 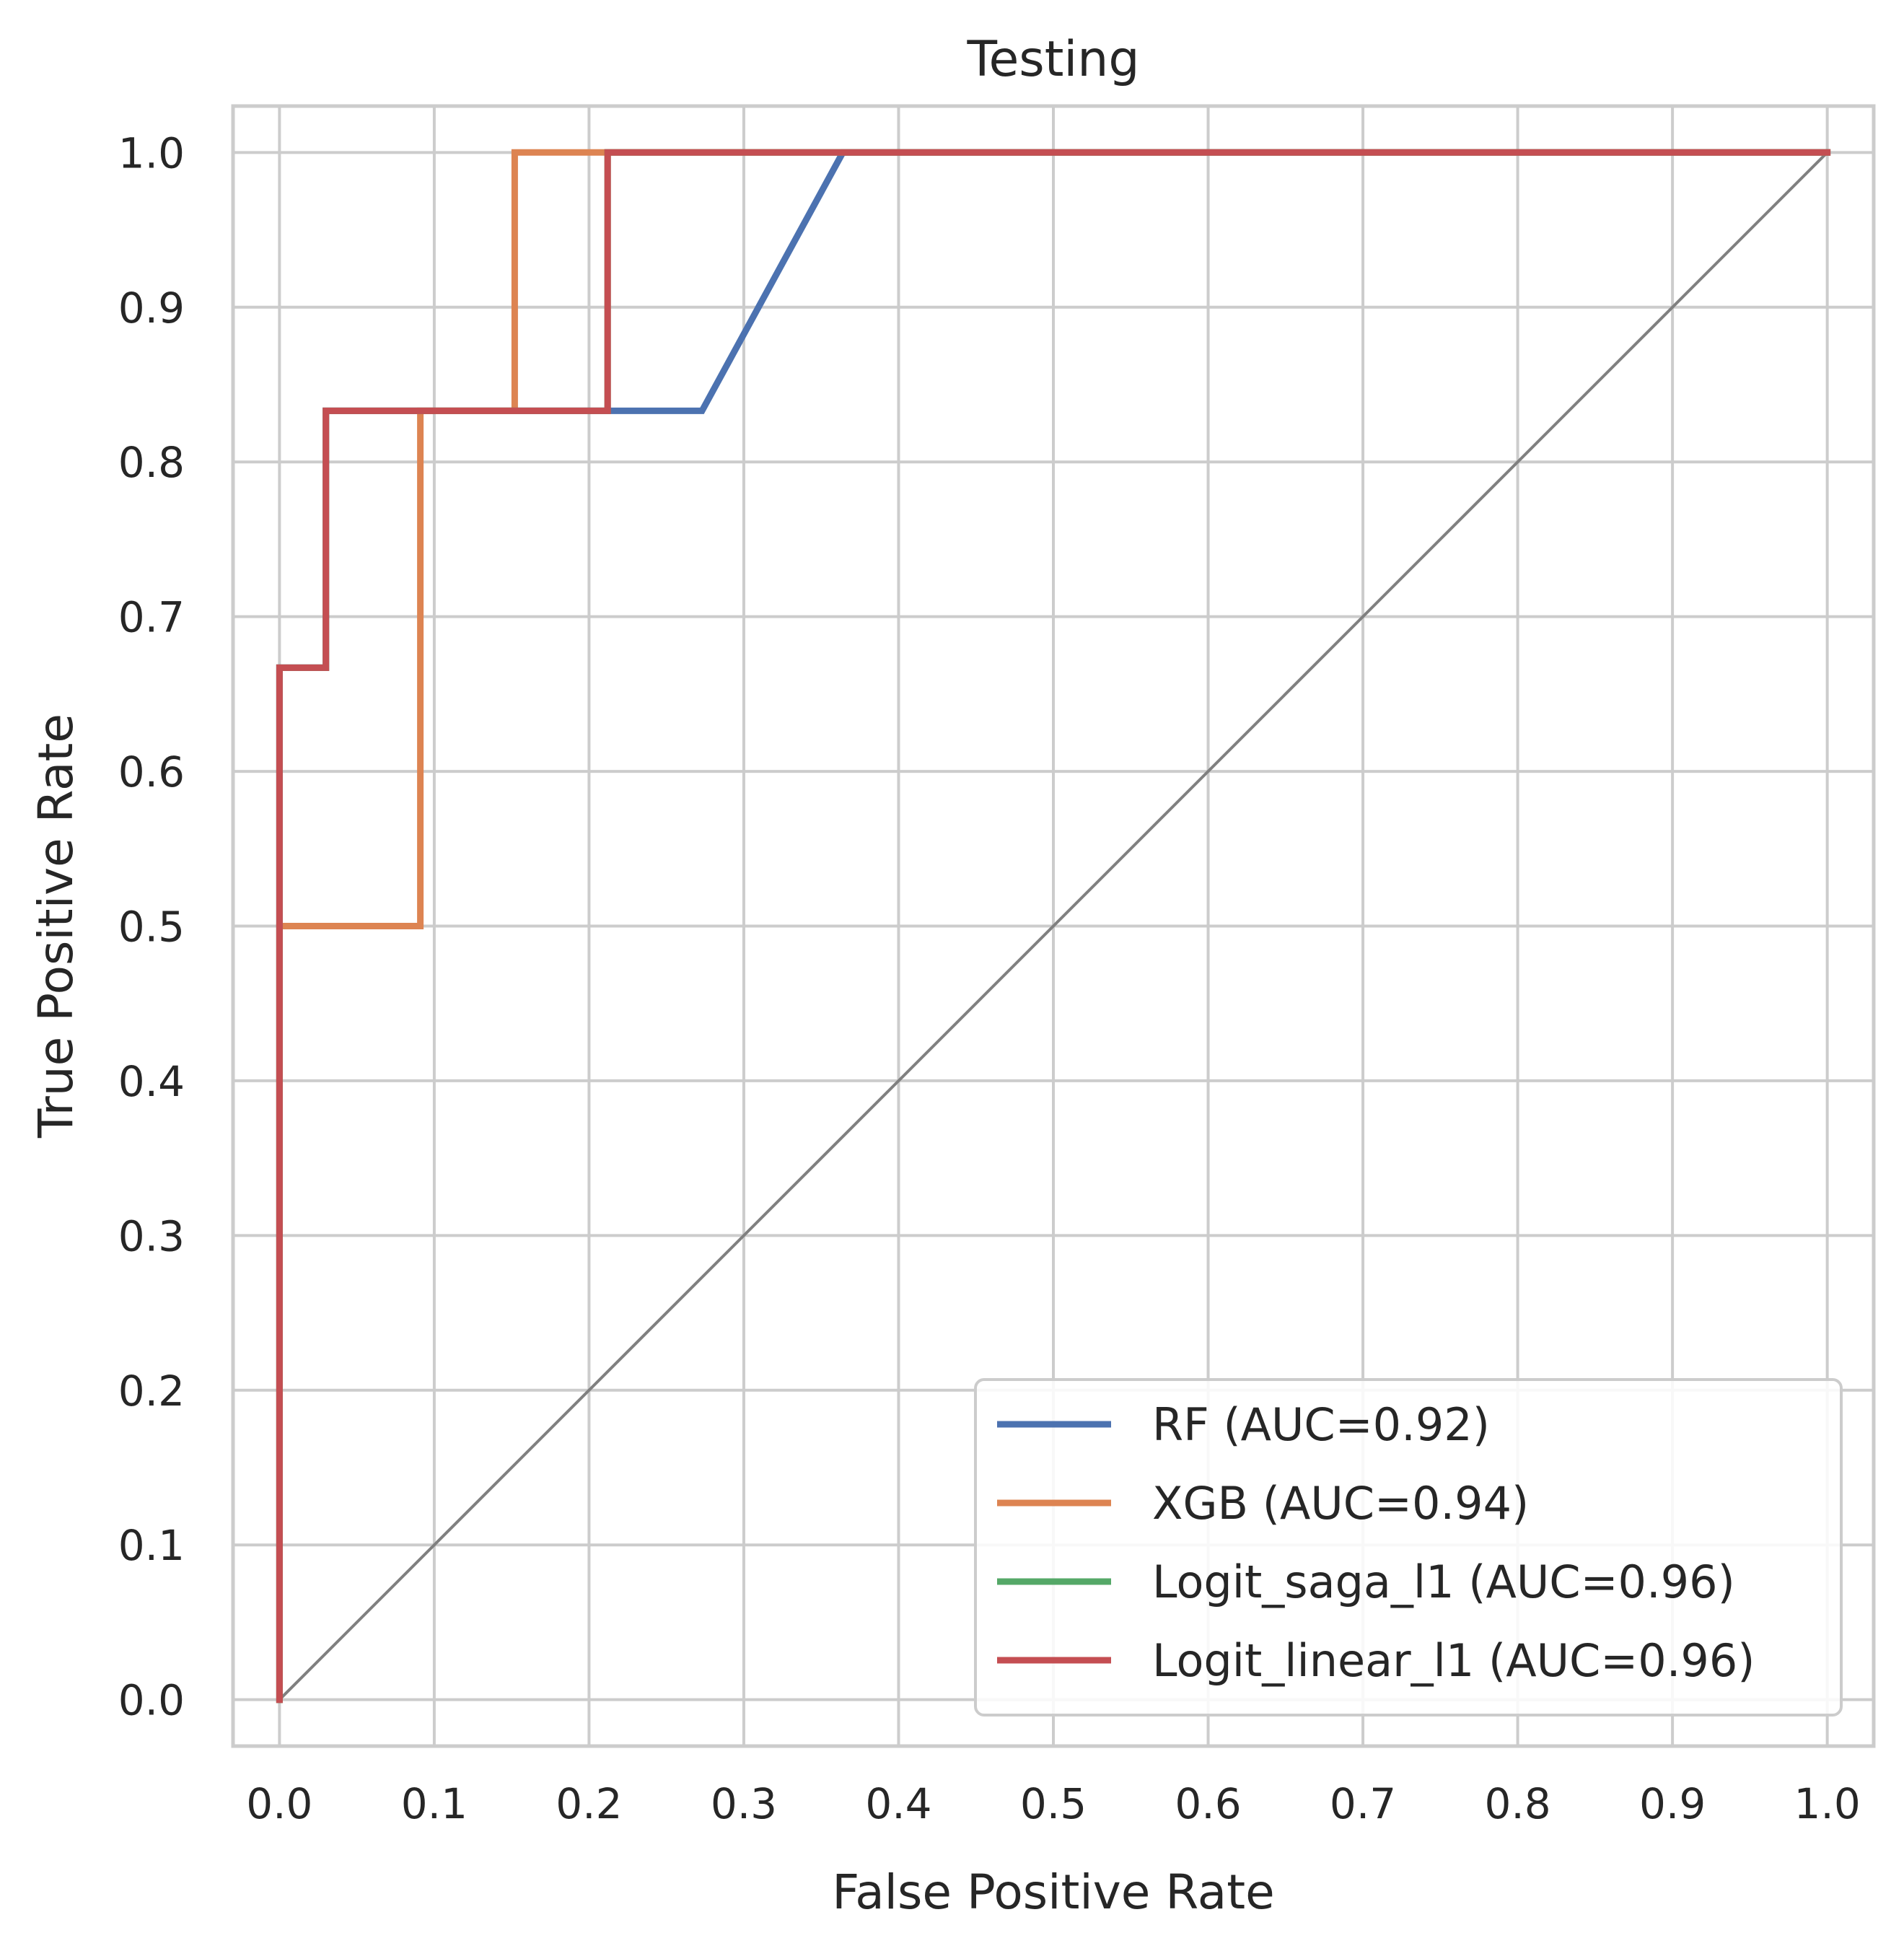 I want to click on y-tick-label: 1.0, so click(x=151, y=152).